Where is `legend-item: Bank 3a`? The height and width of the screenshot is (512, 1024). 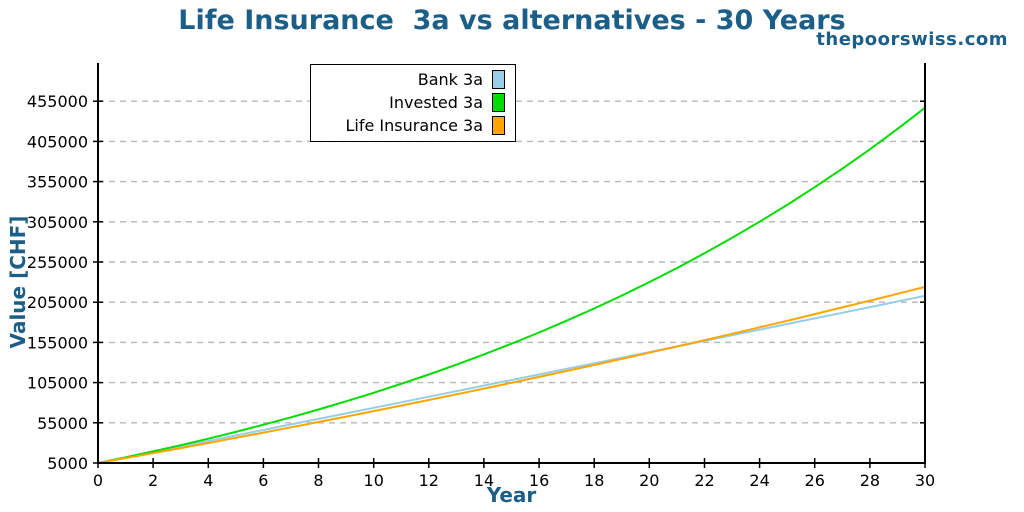 legend-item: Bank 3a is located at coordinates (410, 79).